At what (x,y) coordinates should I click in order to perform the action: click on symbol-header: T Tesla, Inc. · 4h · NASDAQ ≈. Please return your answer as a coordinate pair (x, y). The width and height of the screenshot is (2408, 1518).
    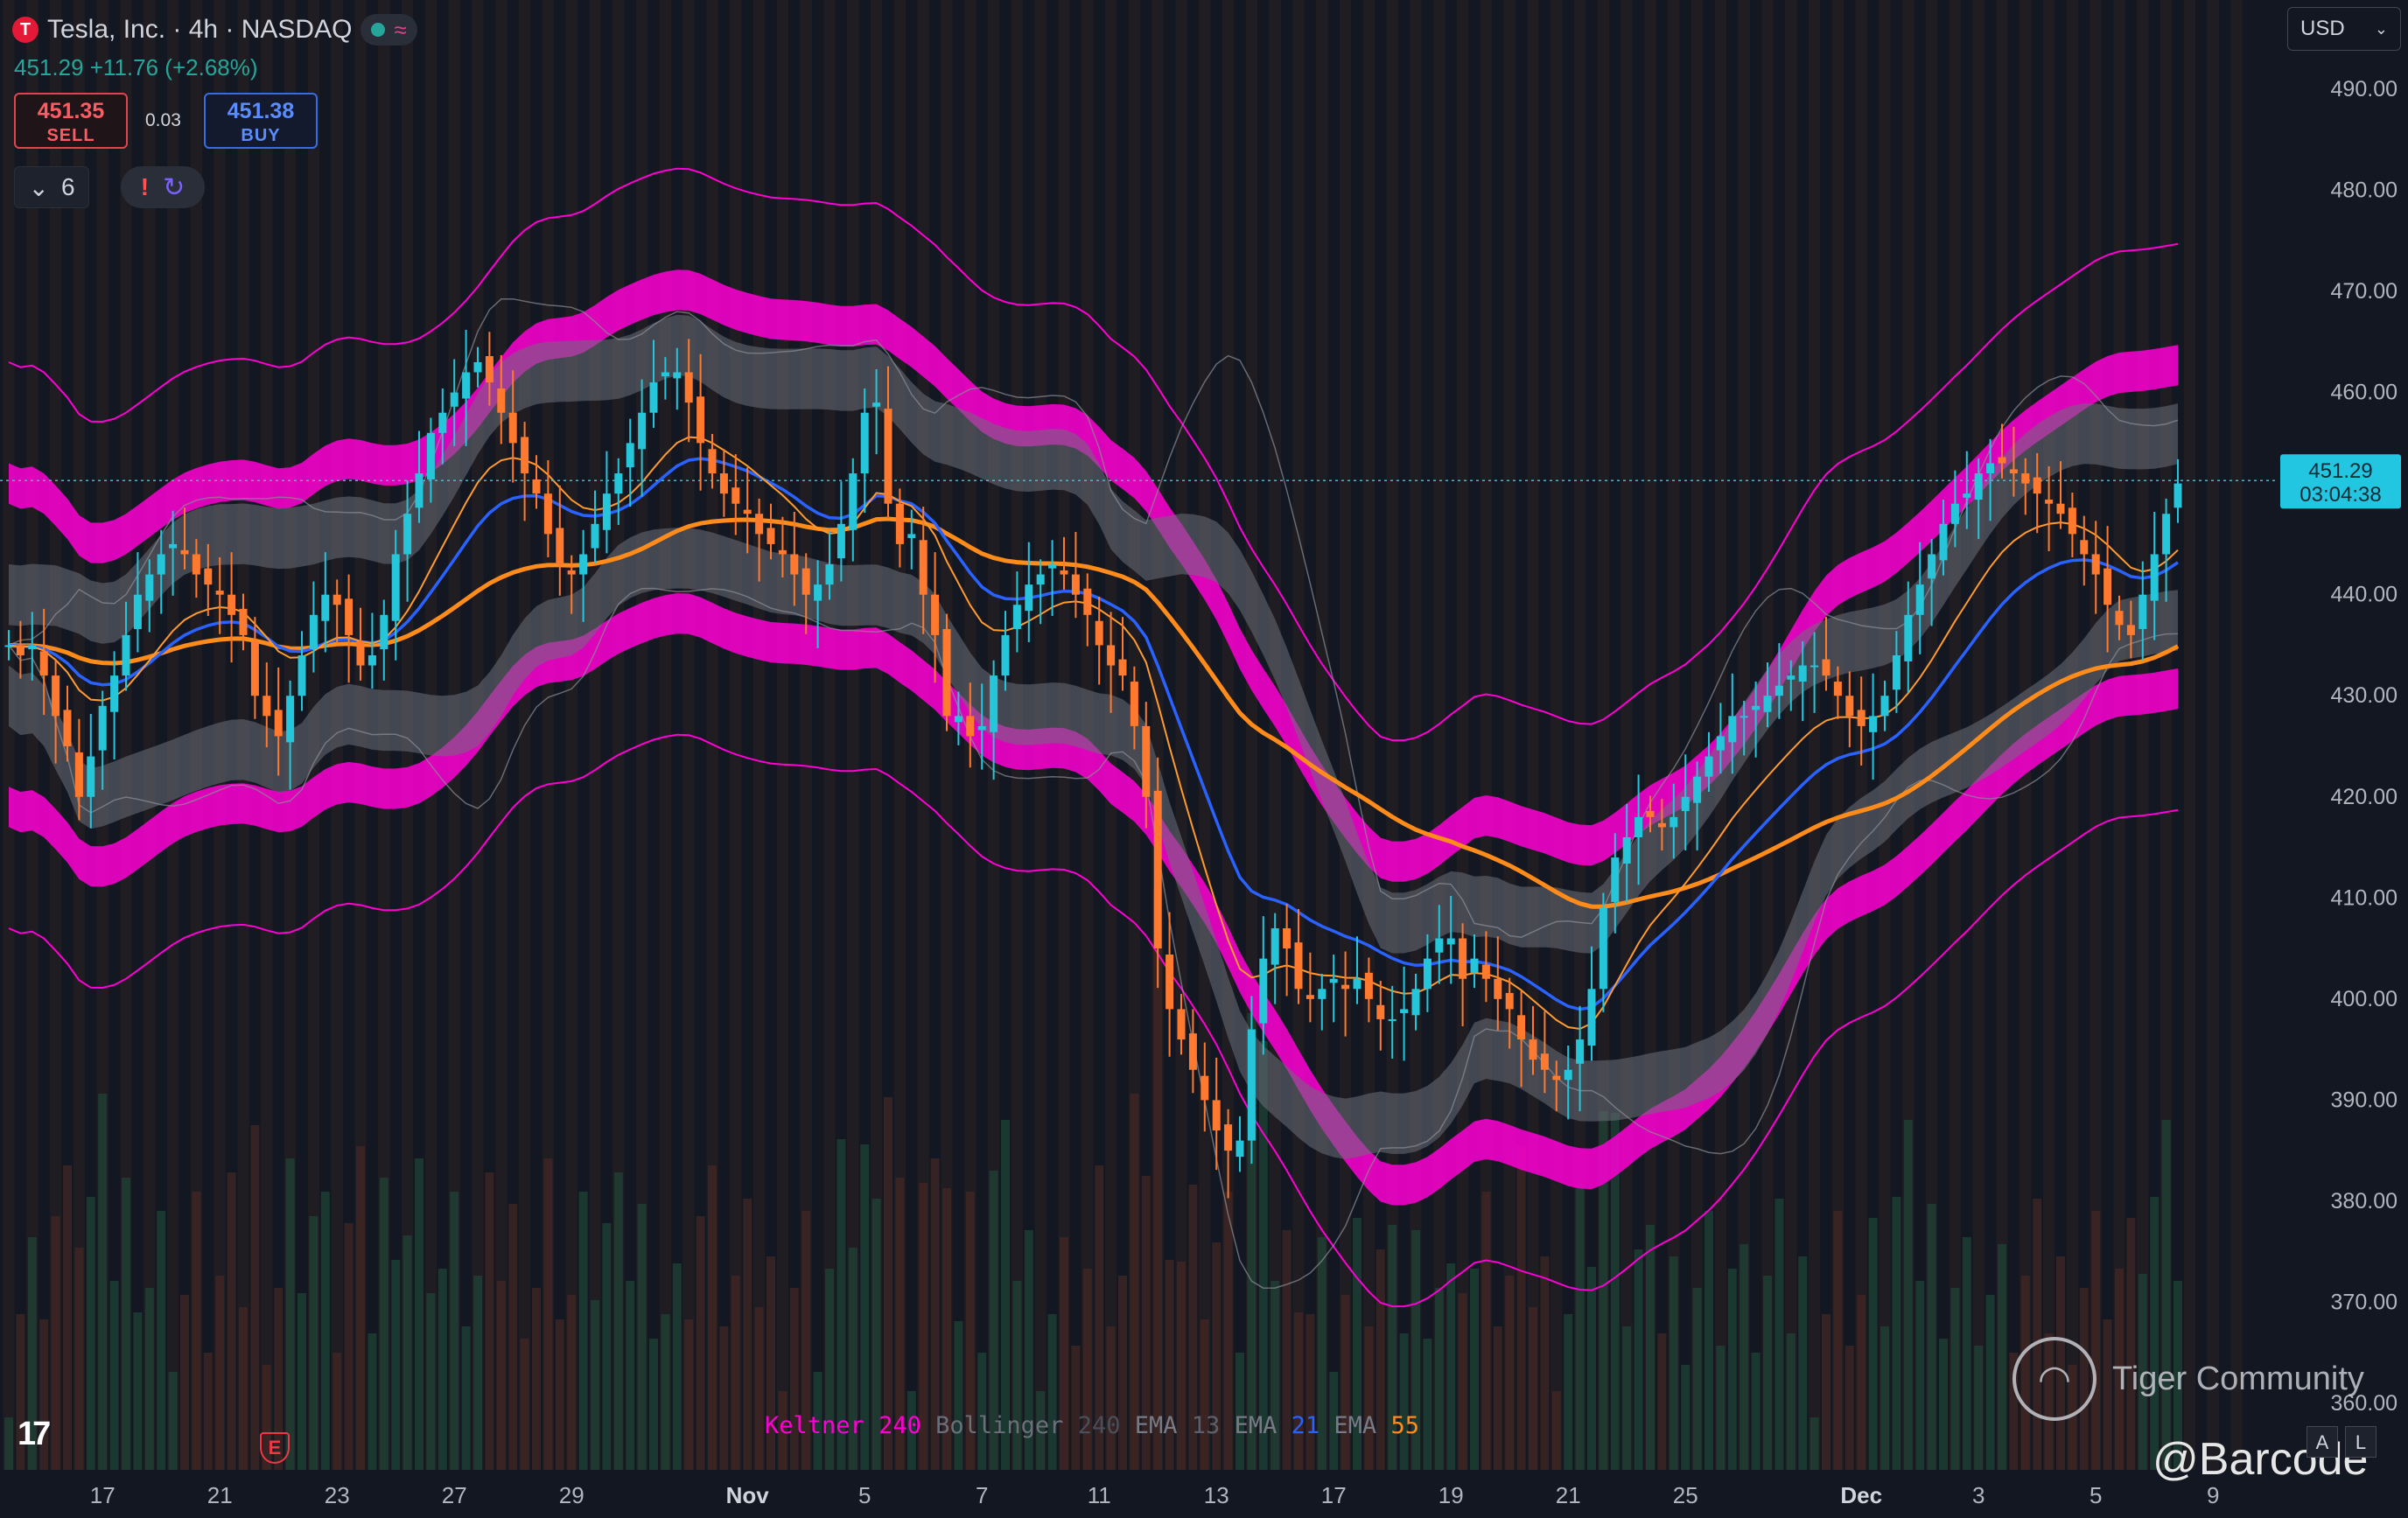
    Looking at the image, I should click on (214, 30).